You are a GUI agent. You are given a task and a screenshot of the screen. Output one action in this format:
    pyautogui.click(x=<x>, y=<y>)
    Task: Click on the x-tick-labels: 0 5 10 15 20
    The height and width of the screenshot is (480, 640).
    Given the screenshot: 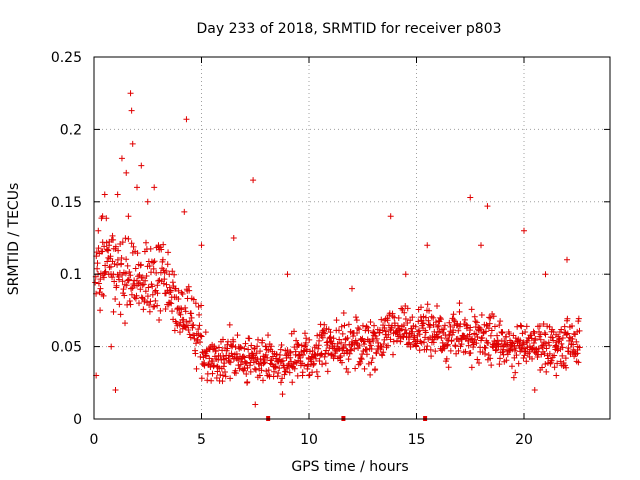 What is the action you would take?
    pyautogui.click(x=311, y=440)
    